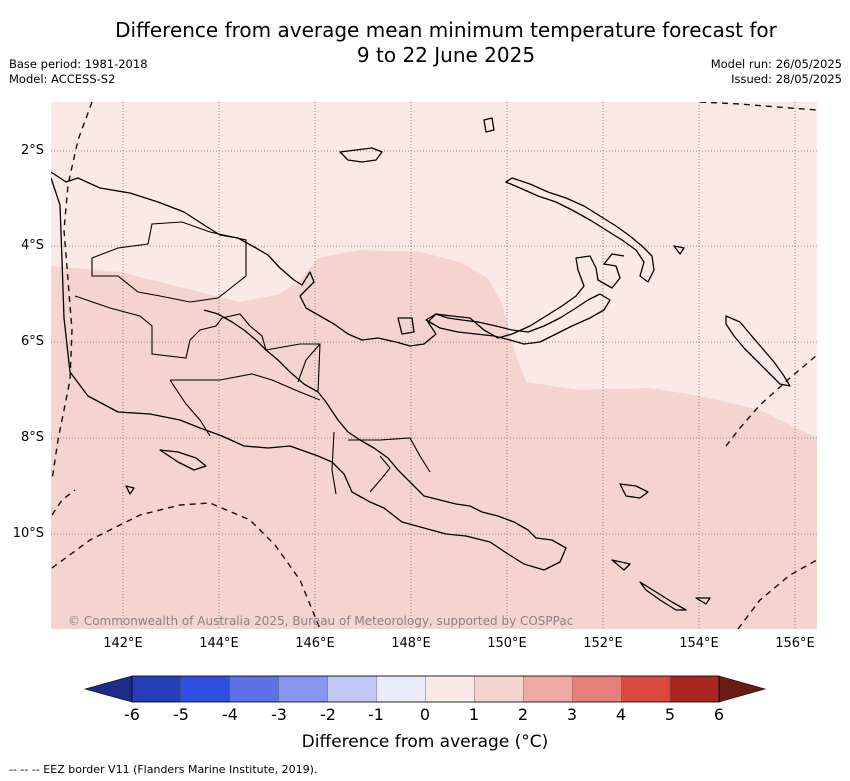  Describe the element at coordinates (758, 351) in the screenshot. I see `bougainville` at that location.